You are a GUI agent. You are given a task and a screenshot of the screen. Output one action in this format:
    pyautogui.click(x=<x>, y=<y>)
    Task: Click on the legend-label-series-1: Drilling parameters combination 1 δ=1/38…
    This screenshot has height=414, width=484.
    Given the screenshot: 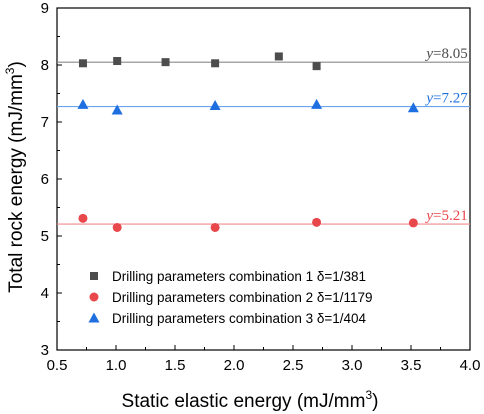 What is the action you would take?
    pyautogui.click(x=239, y=276)
    